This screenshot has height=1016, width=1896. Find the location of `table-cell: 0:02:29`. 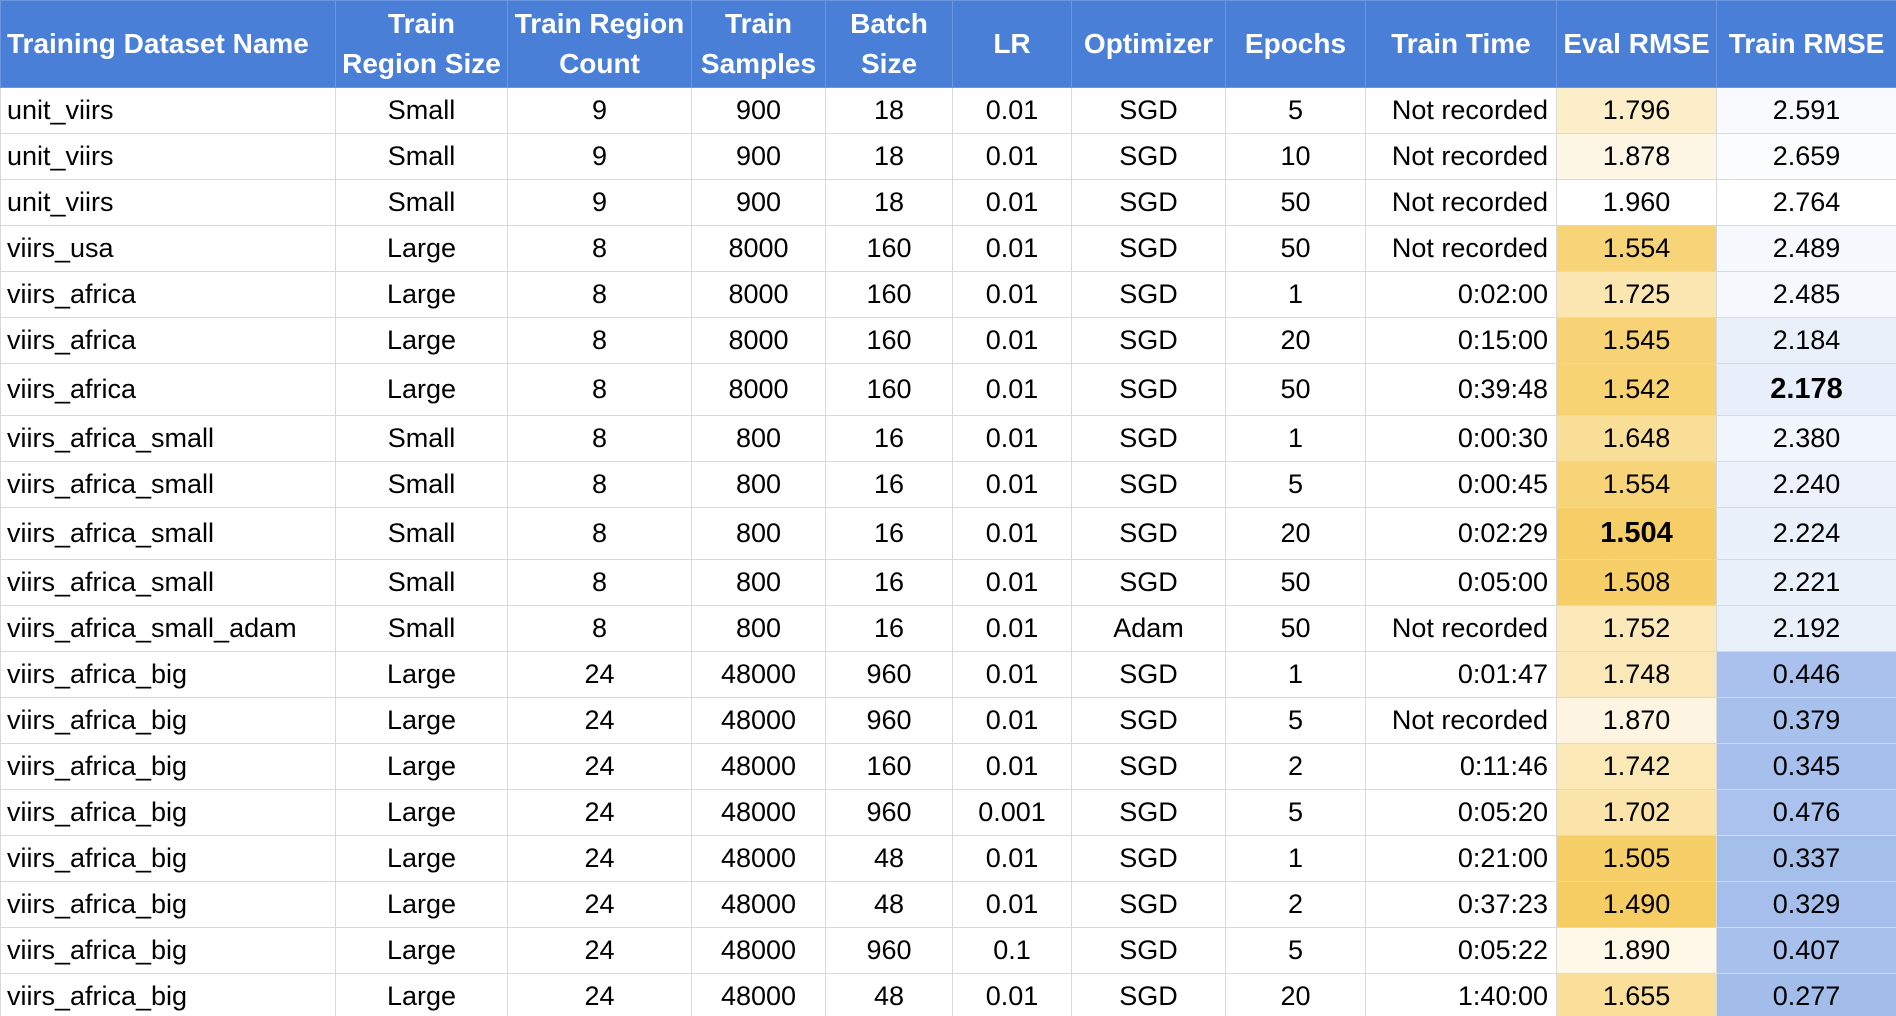

table-cell: 0:02:29 is located at coordinates (1461, 533).